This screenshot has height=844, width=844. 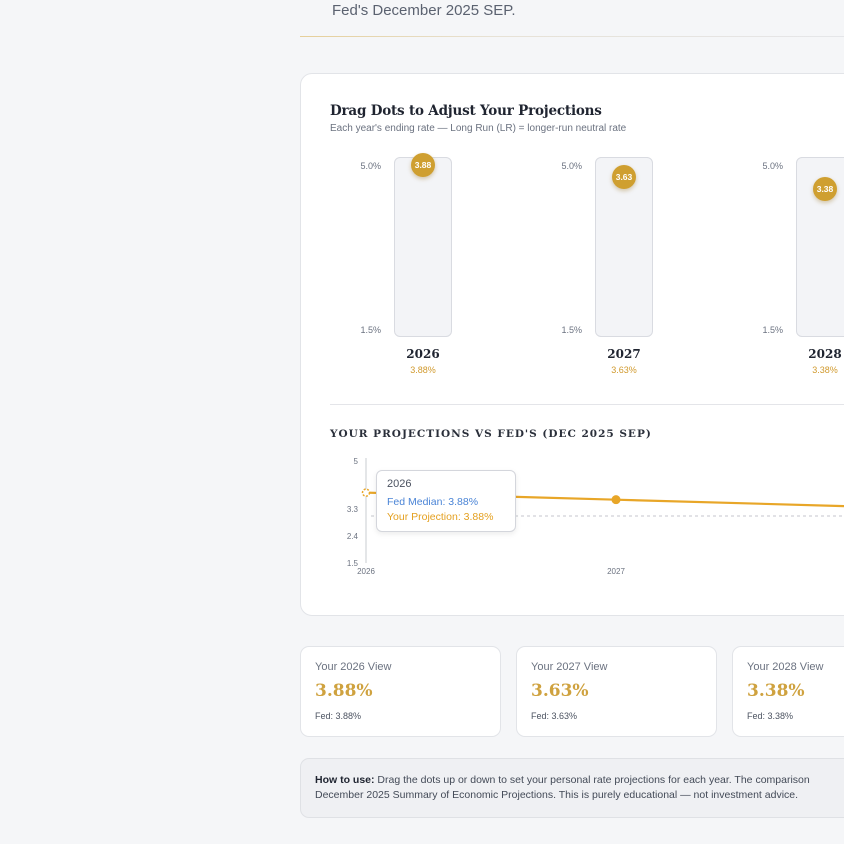 What do you see at coordinates (338, 716) in the screenshot?
I see `view-card-fed: Fed: 3.88%` at bounding box center [338, 716].